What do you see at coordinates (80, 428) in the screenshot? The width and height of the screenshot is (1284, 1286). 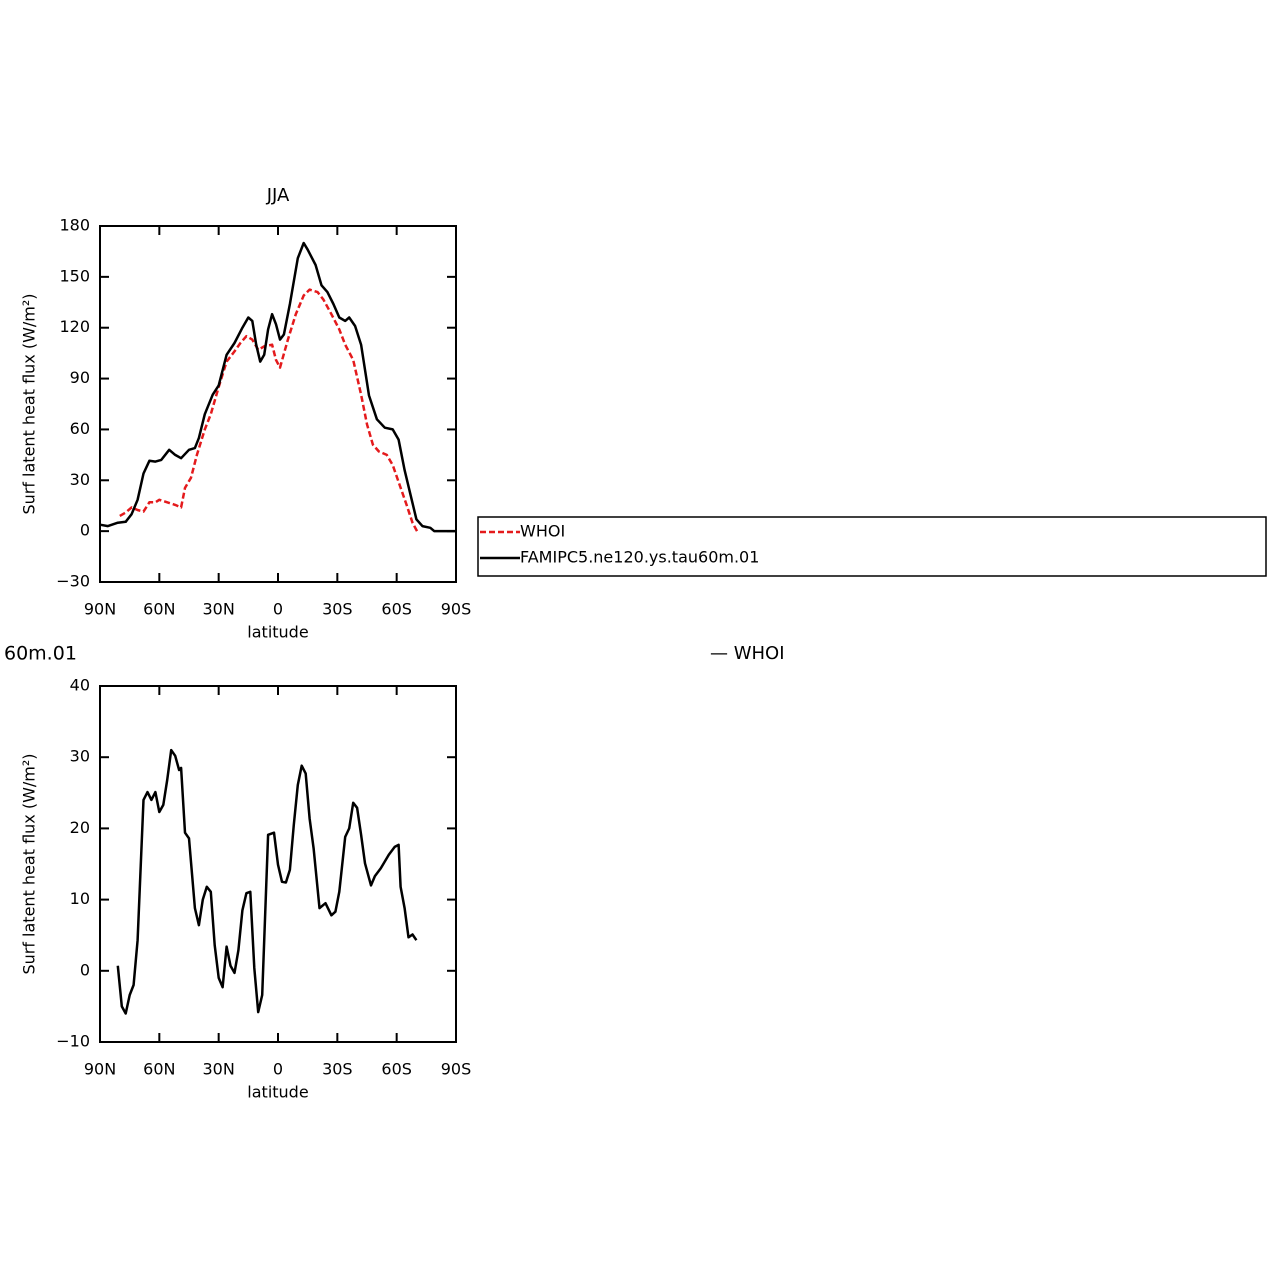 I see `y-tick-label: 60` at bounding box center [80, 428].